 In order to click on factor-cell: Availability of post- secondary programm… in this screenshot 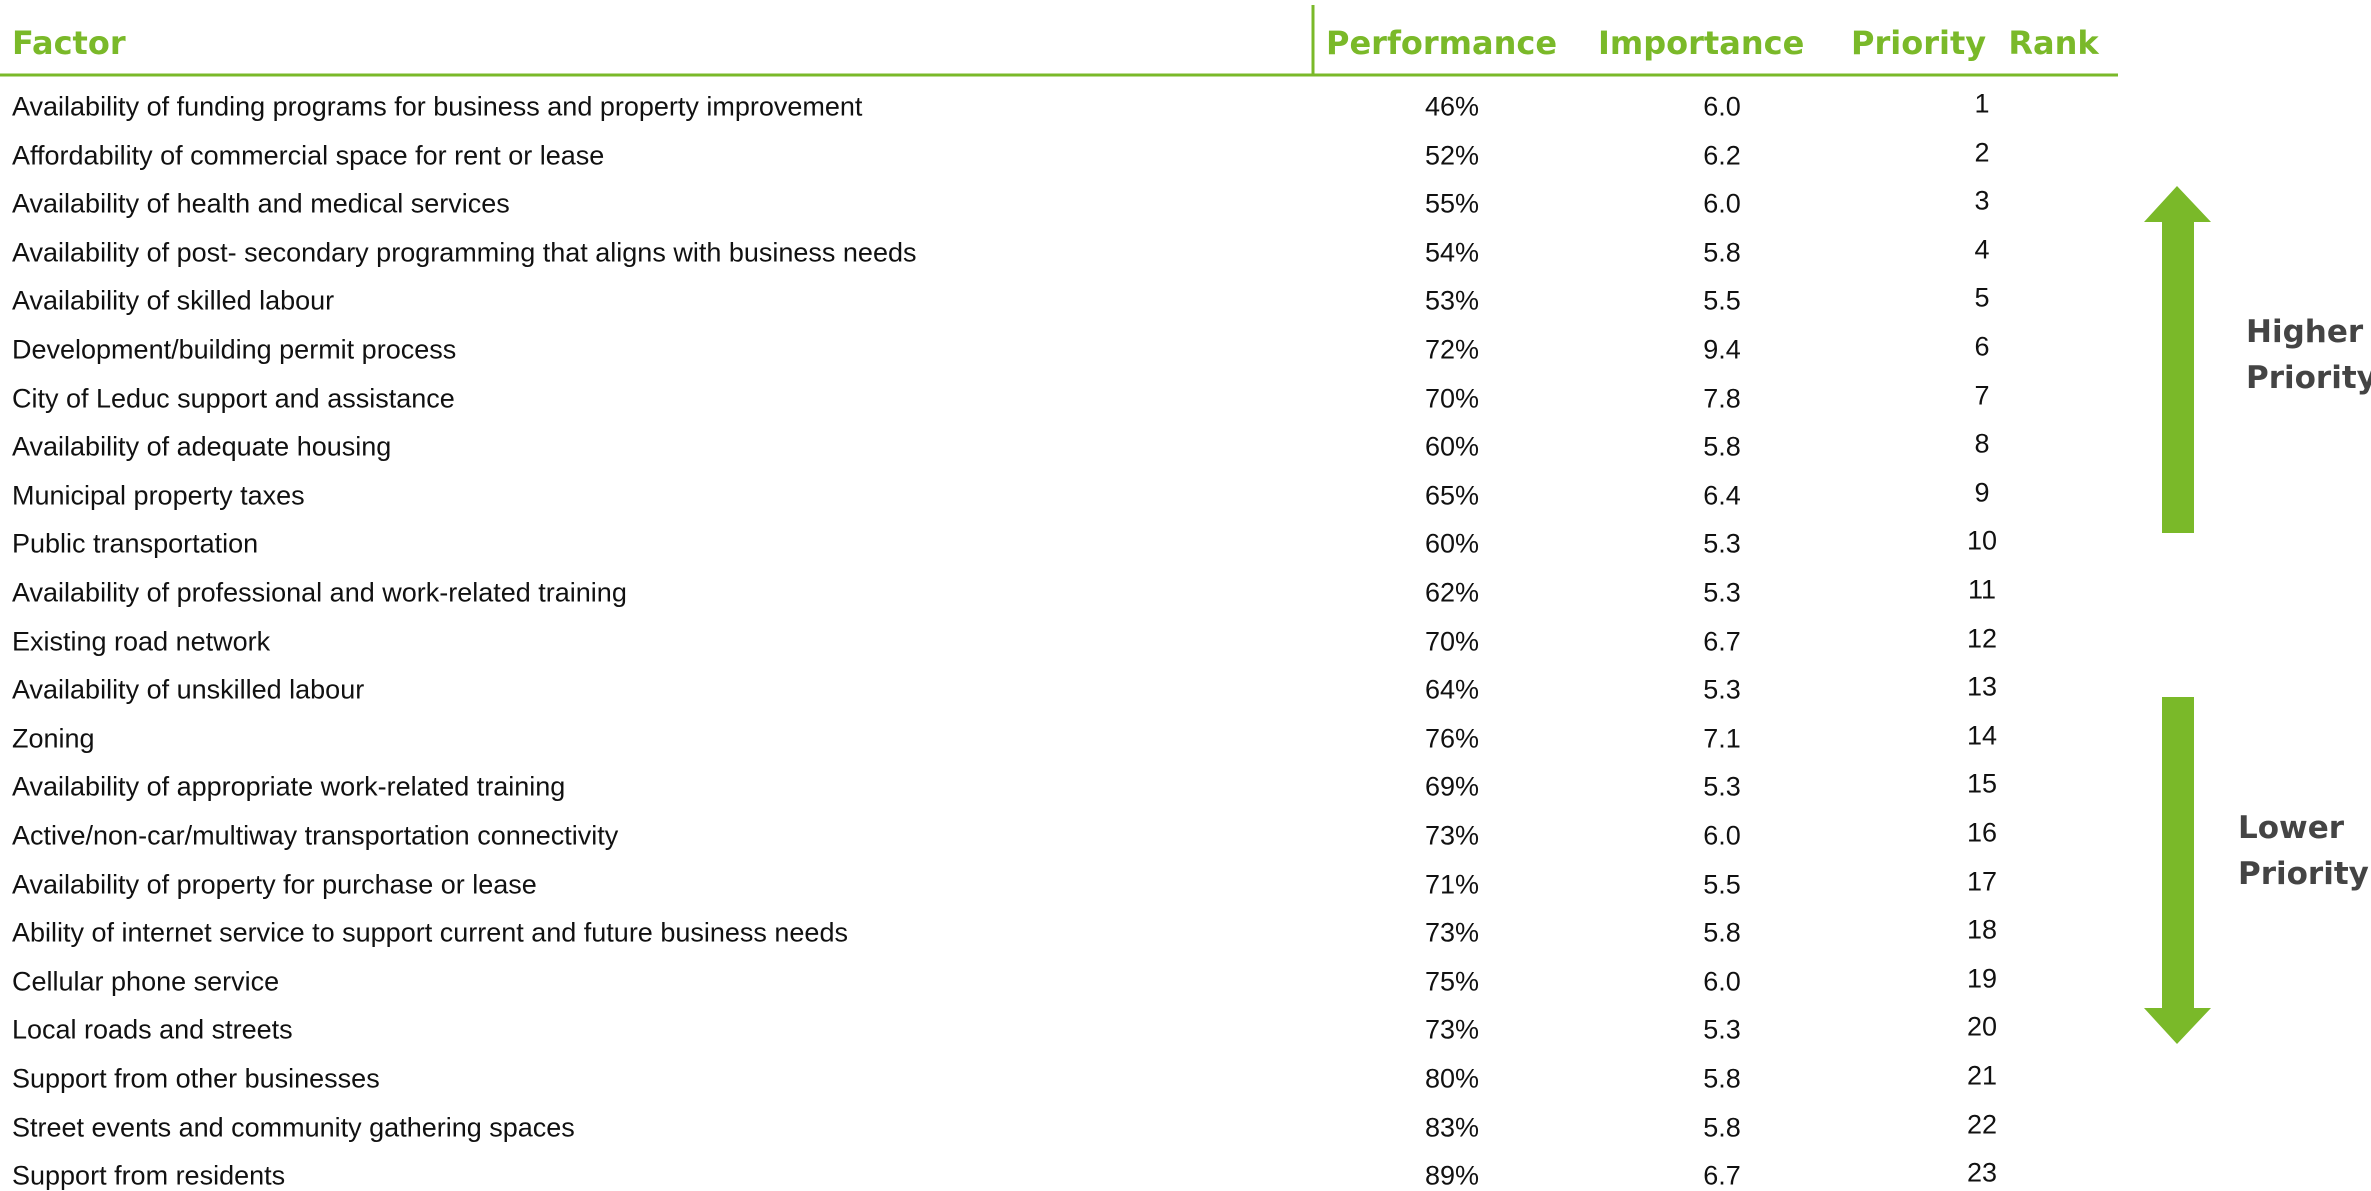, I will do `click(464, 252)`.